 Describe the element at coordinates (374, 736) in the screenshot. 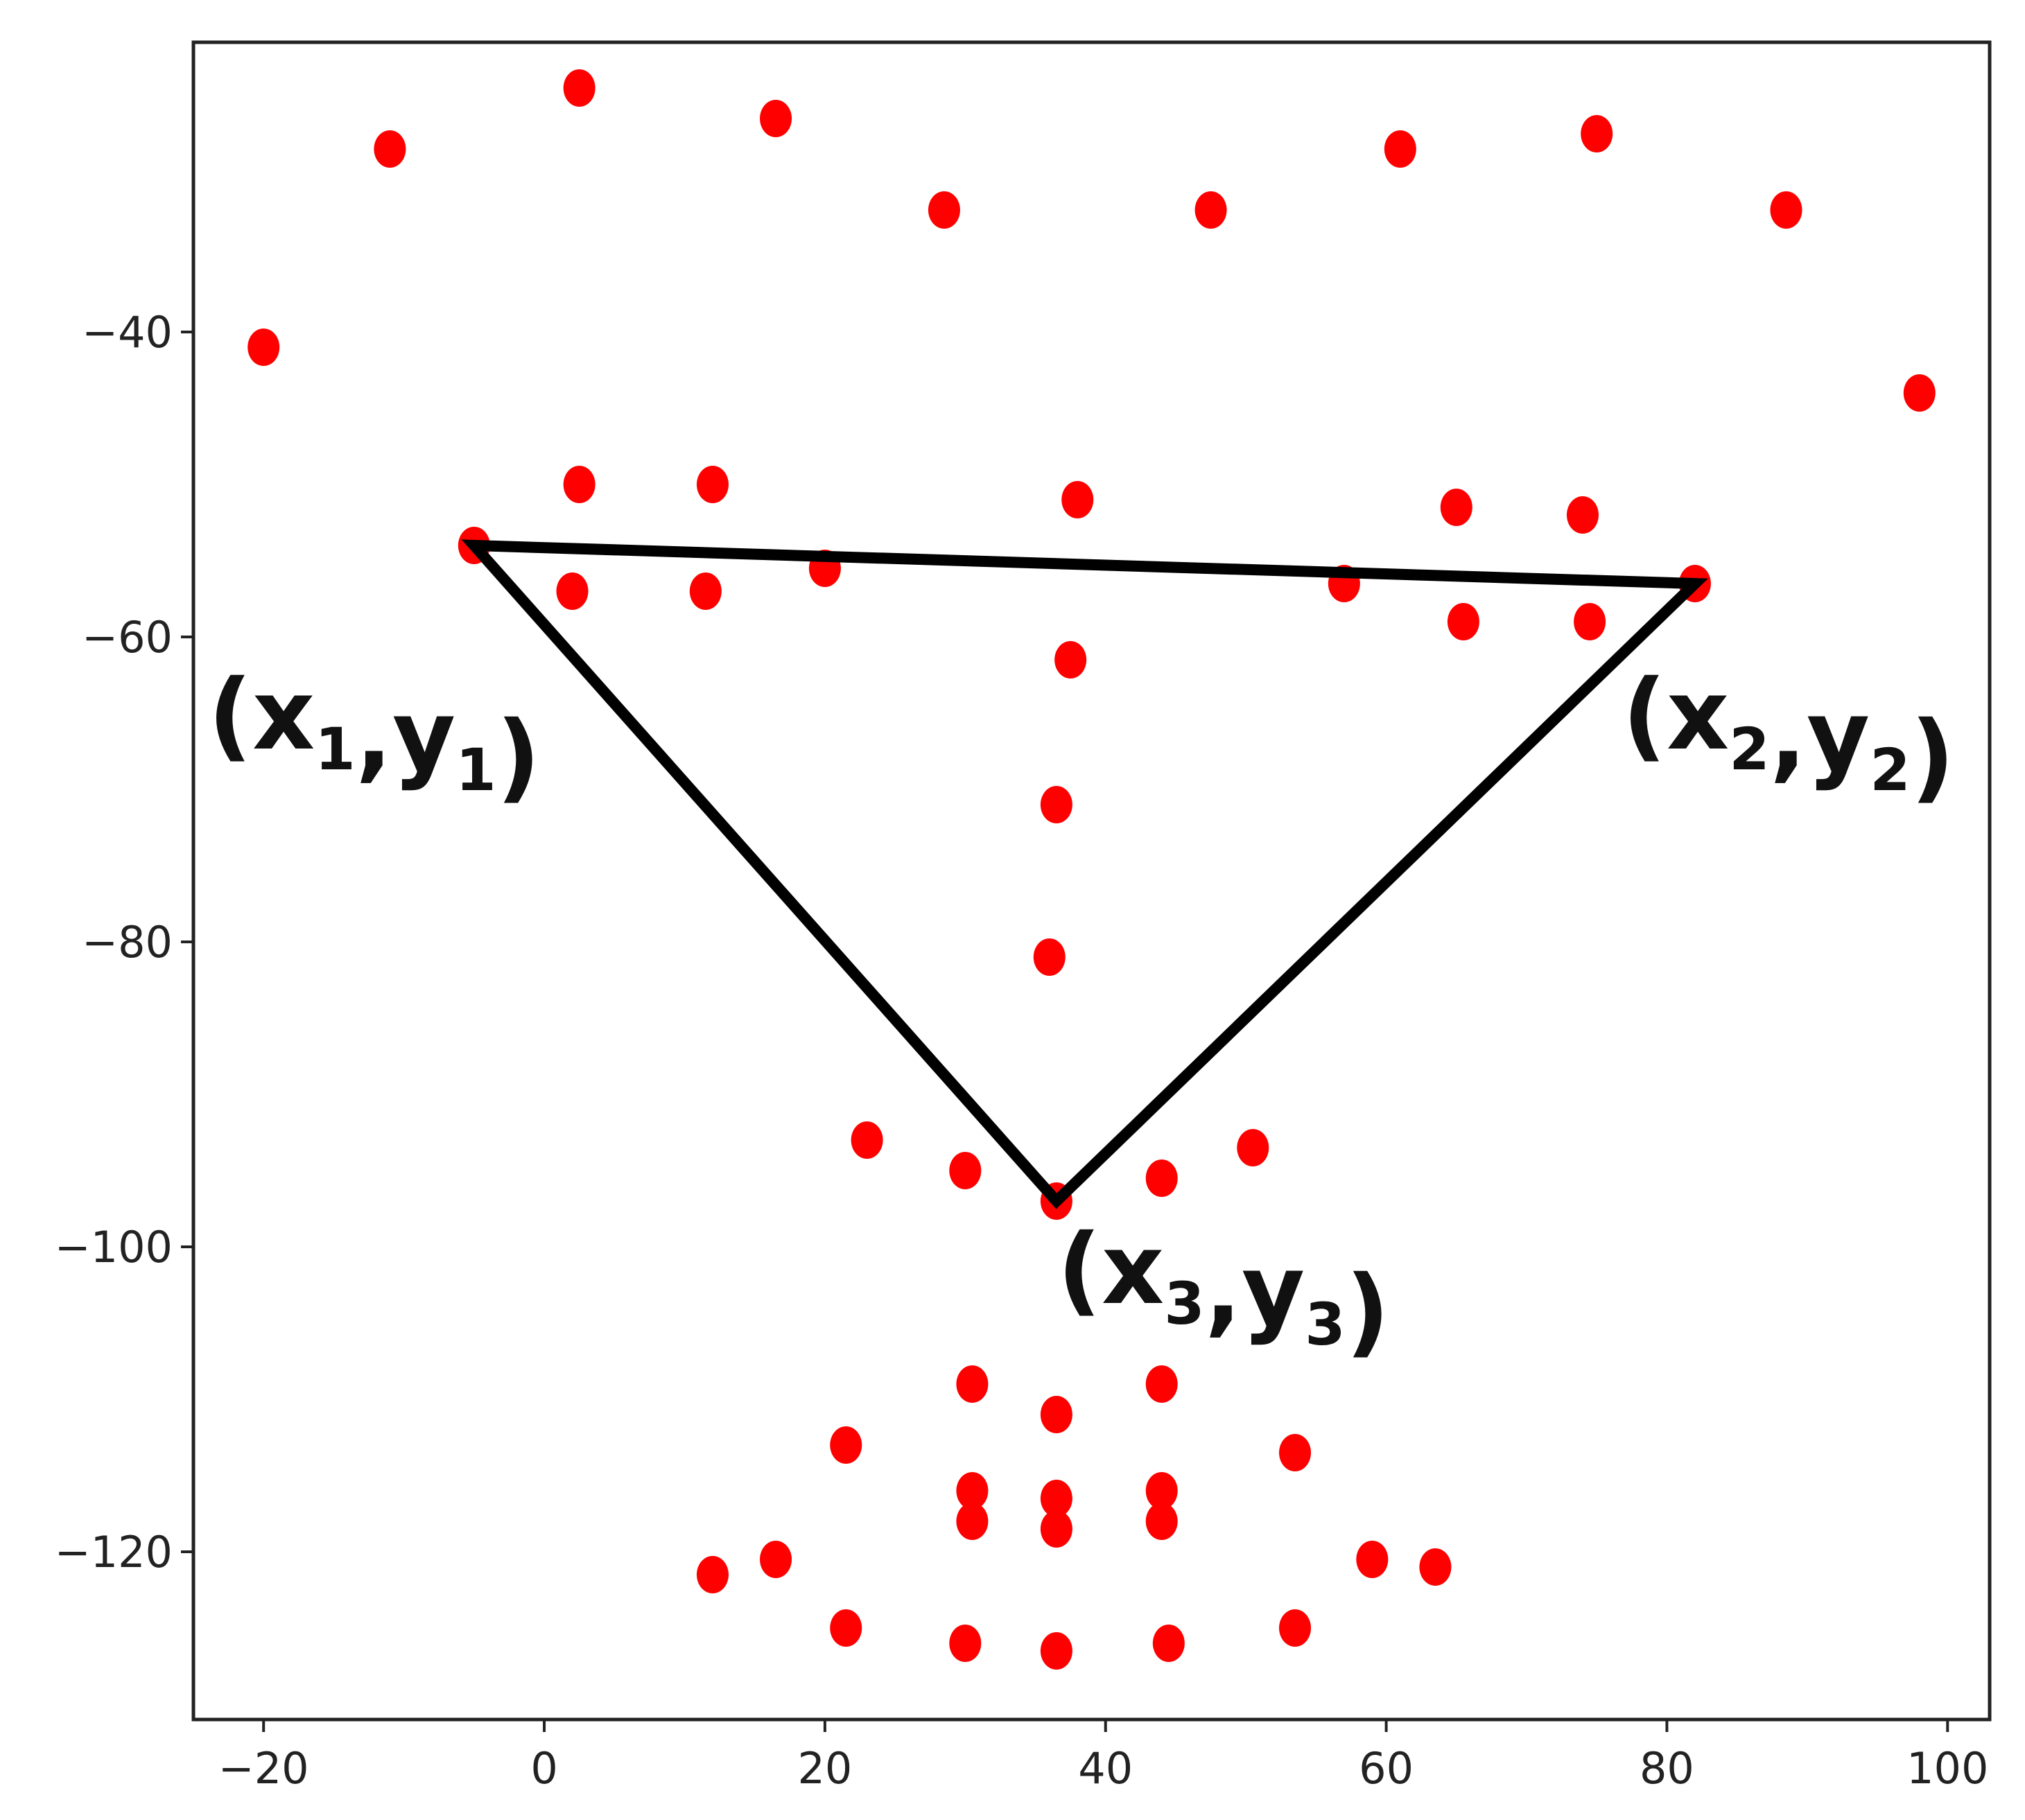

I see `vertex-label-v1: (x1,y1)` at that location.